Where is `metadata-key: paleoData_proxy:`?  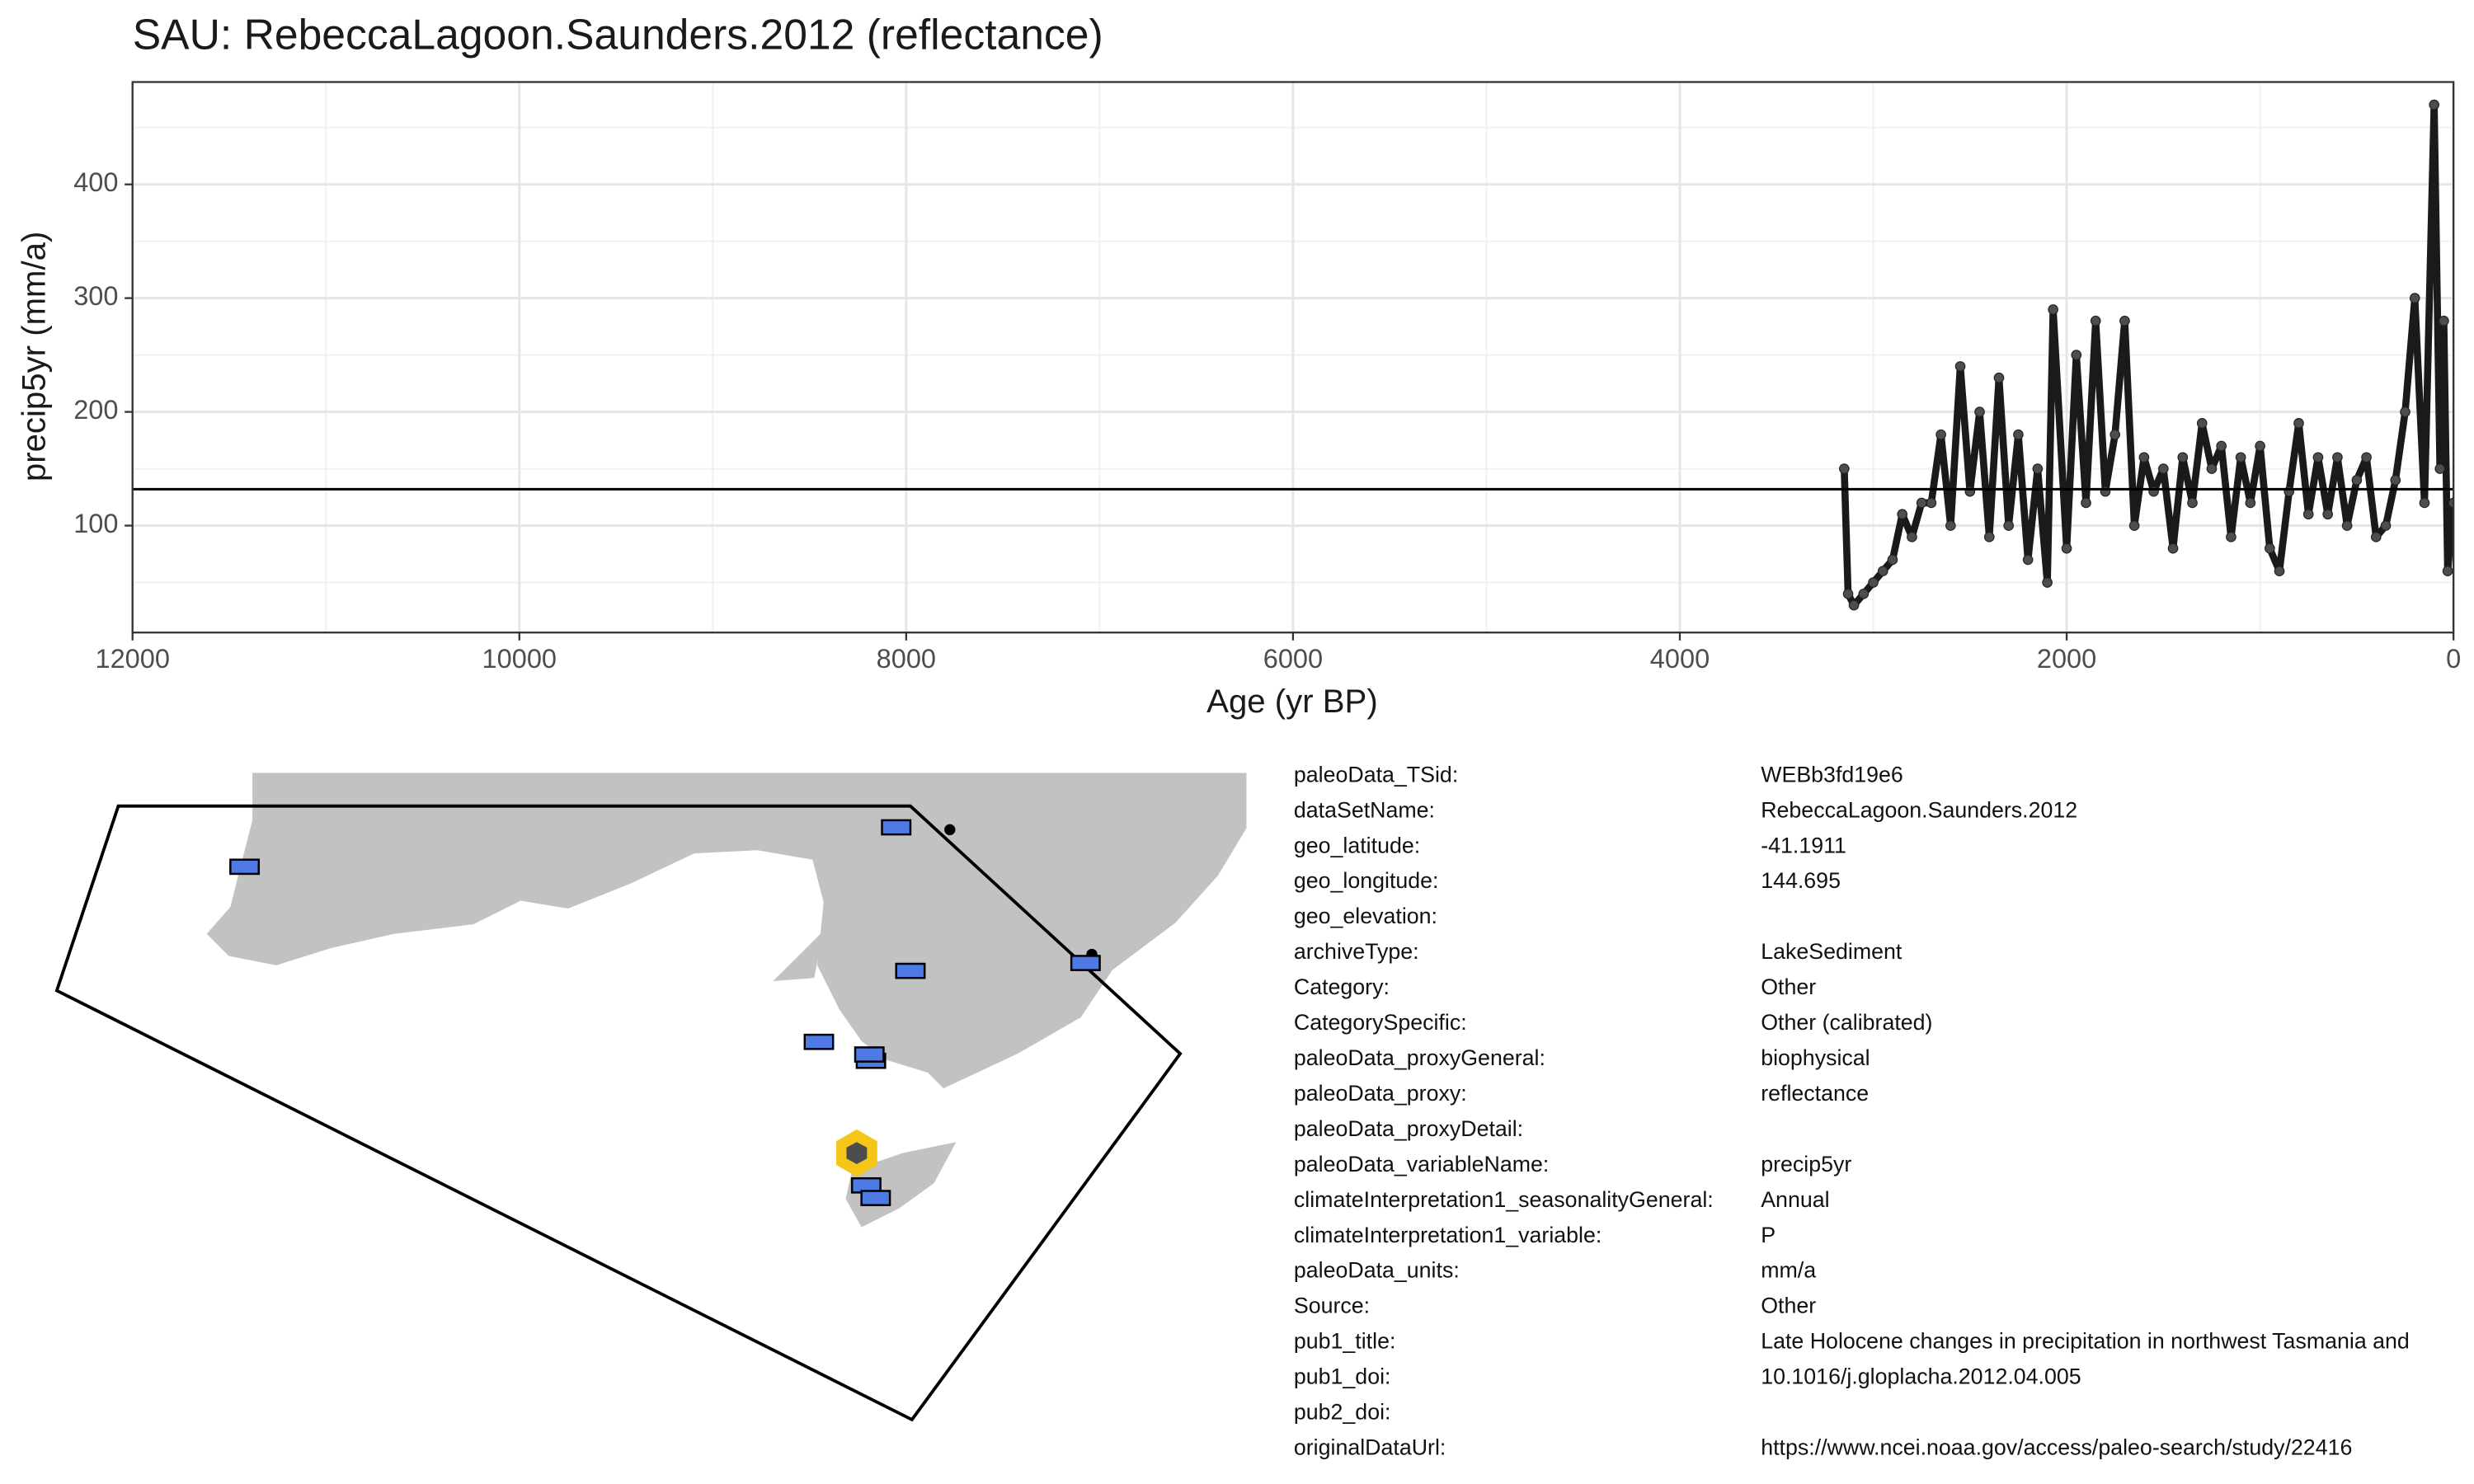 metadata-key: paleoData_proxy: is located at coordinates (1380, 1093).